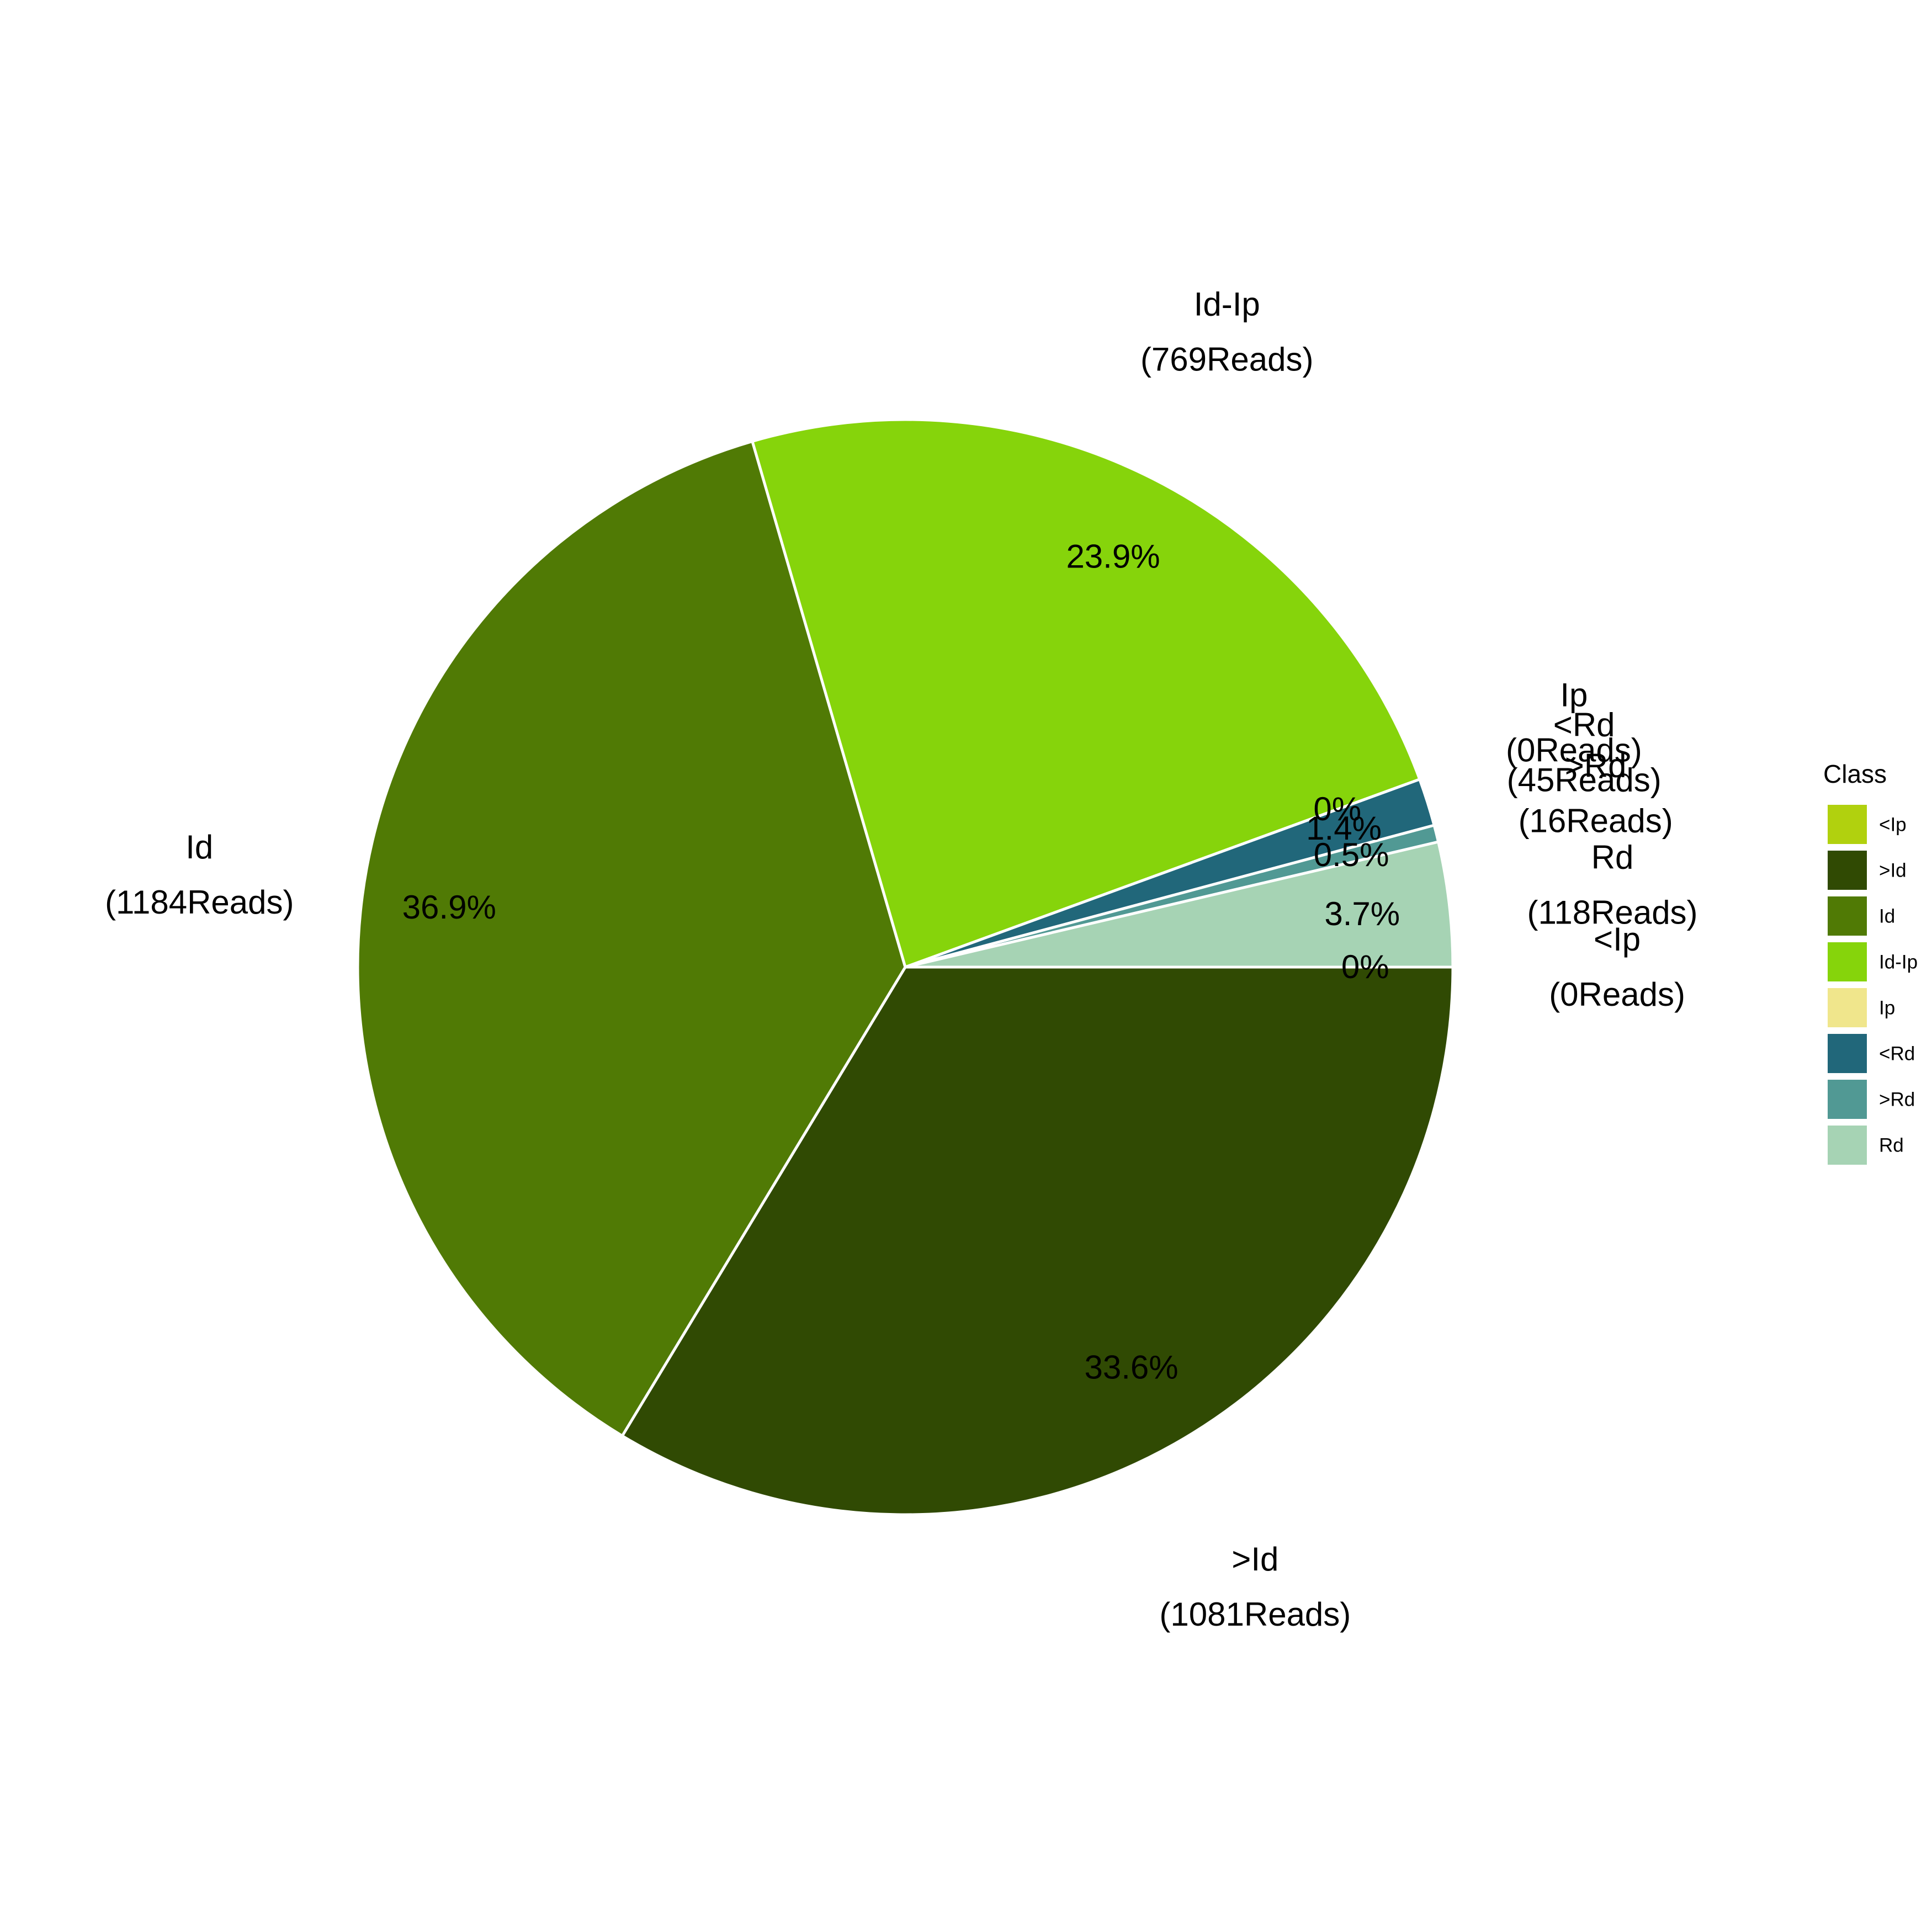 This screenshot has height=1932, width=1932. What do you see at coordinates (1887, 1008) in the screenshot?
I see `legend-label-ip: Ip` at bounding box center [1887, 1008].